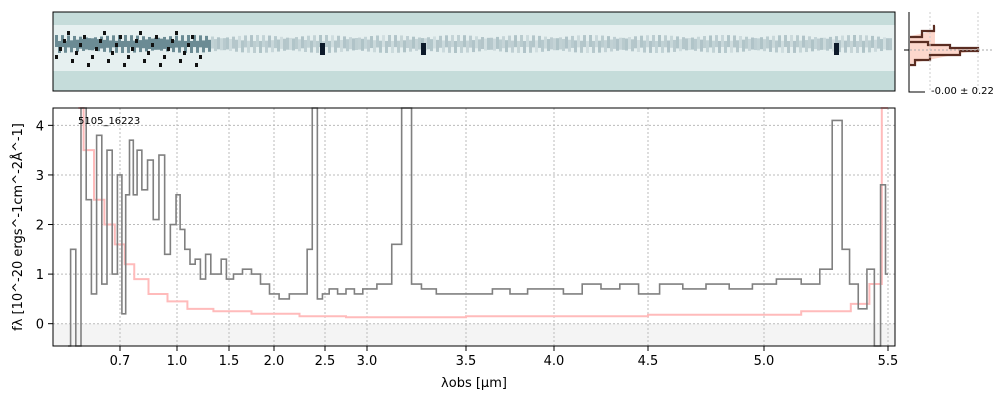 This screenshot has width=1000, height=400. I want to click on residual-histogram-panel, so click(948, 52).